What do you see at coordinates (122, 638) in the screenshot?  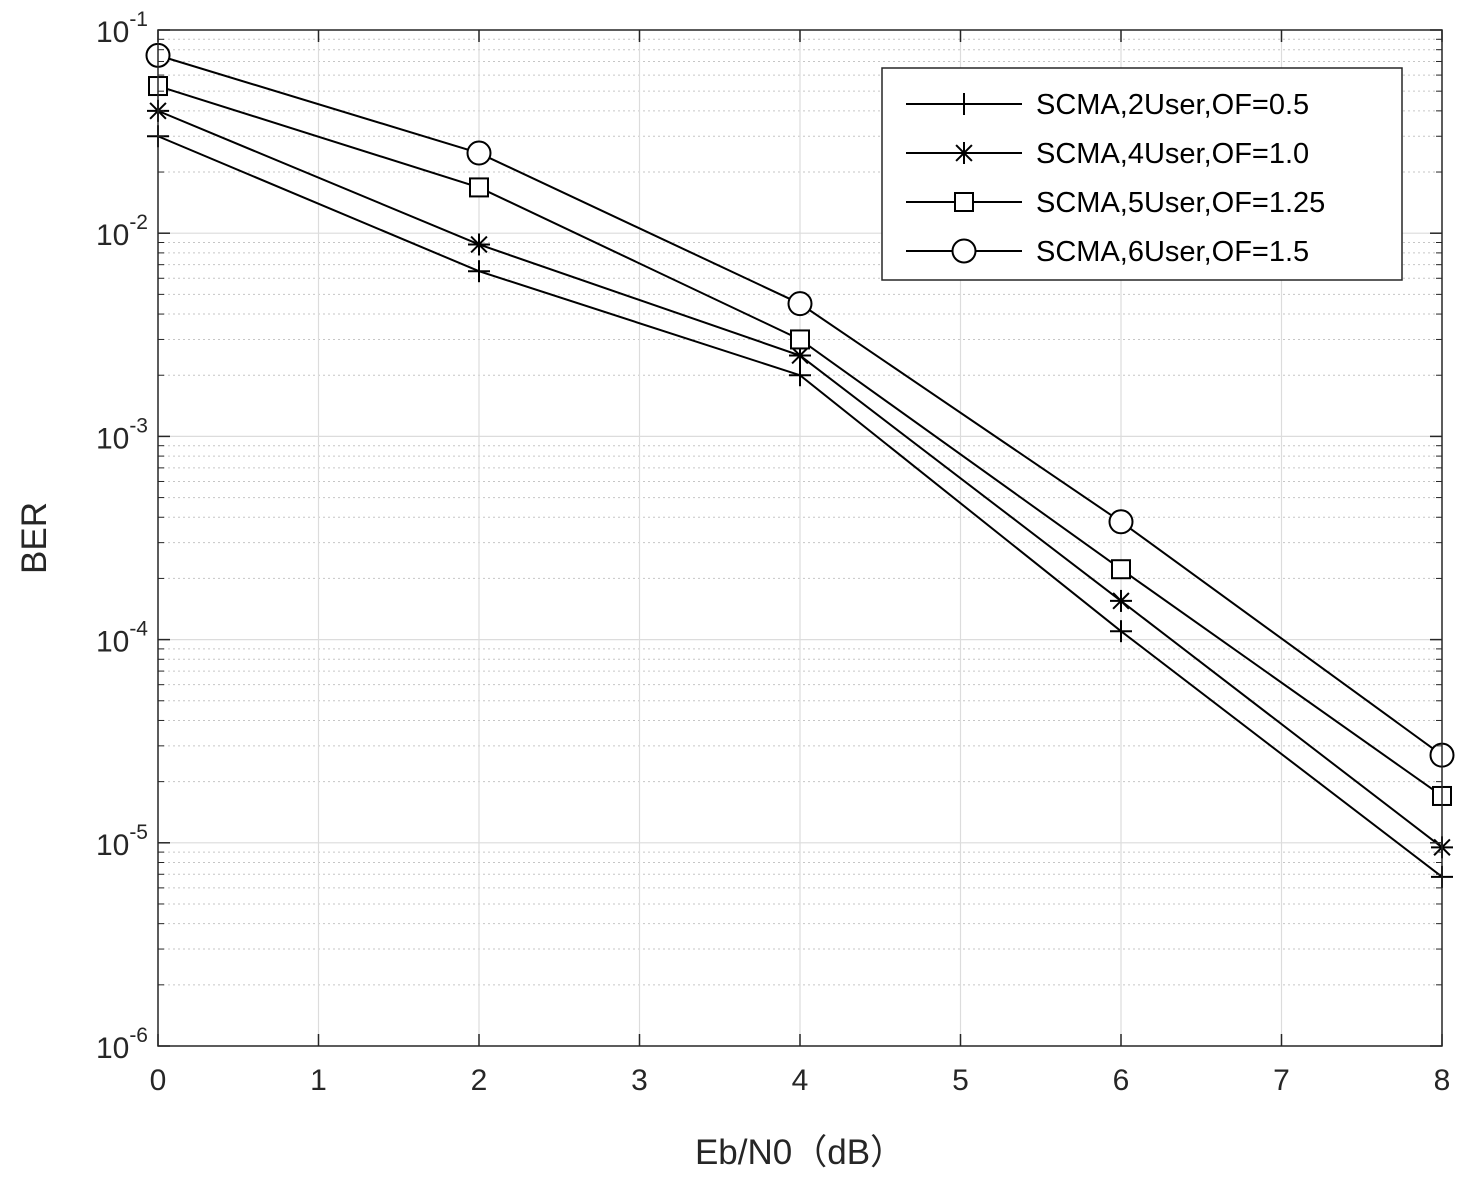 I see `y-tick-label: 10⁻⁴` at bounding box center [122, 638].